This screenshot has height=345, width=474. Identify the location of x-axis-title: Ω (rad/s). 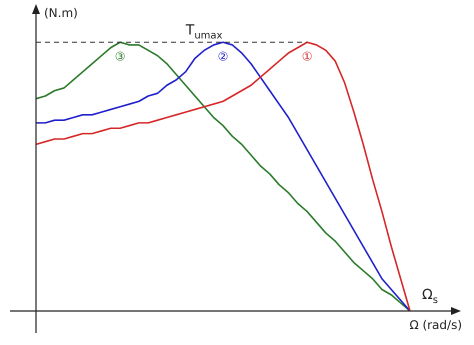
(435, 325).